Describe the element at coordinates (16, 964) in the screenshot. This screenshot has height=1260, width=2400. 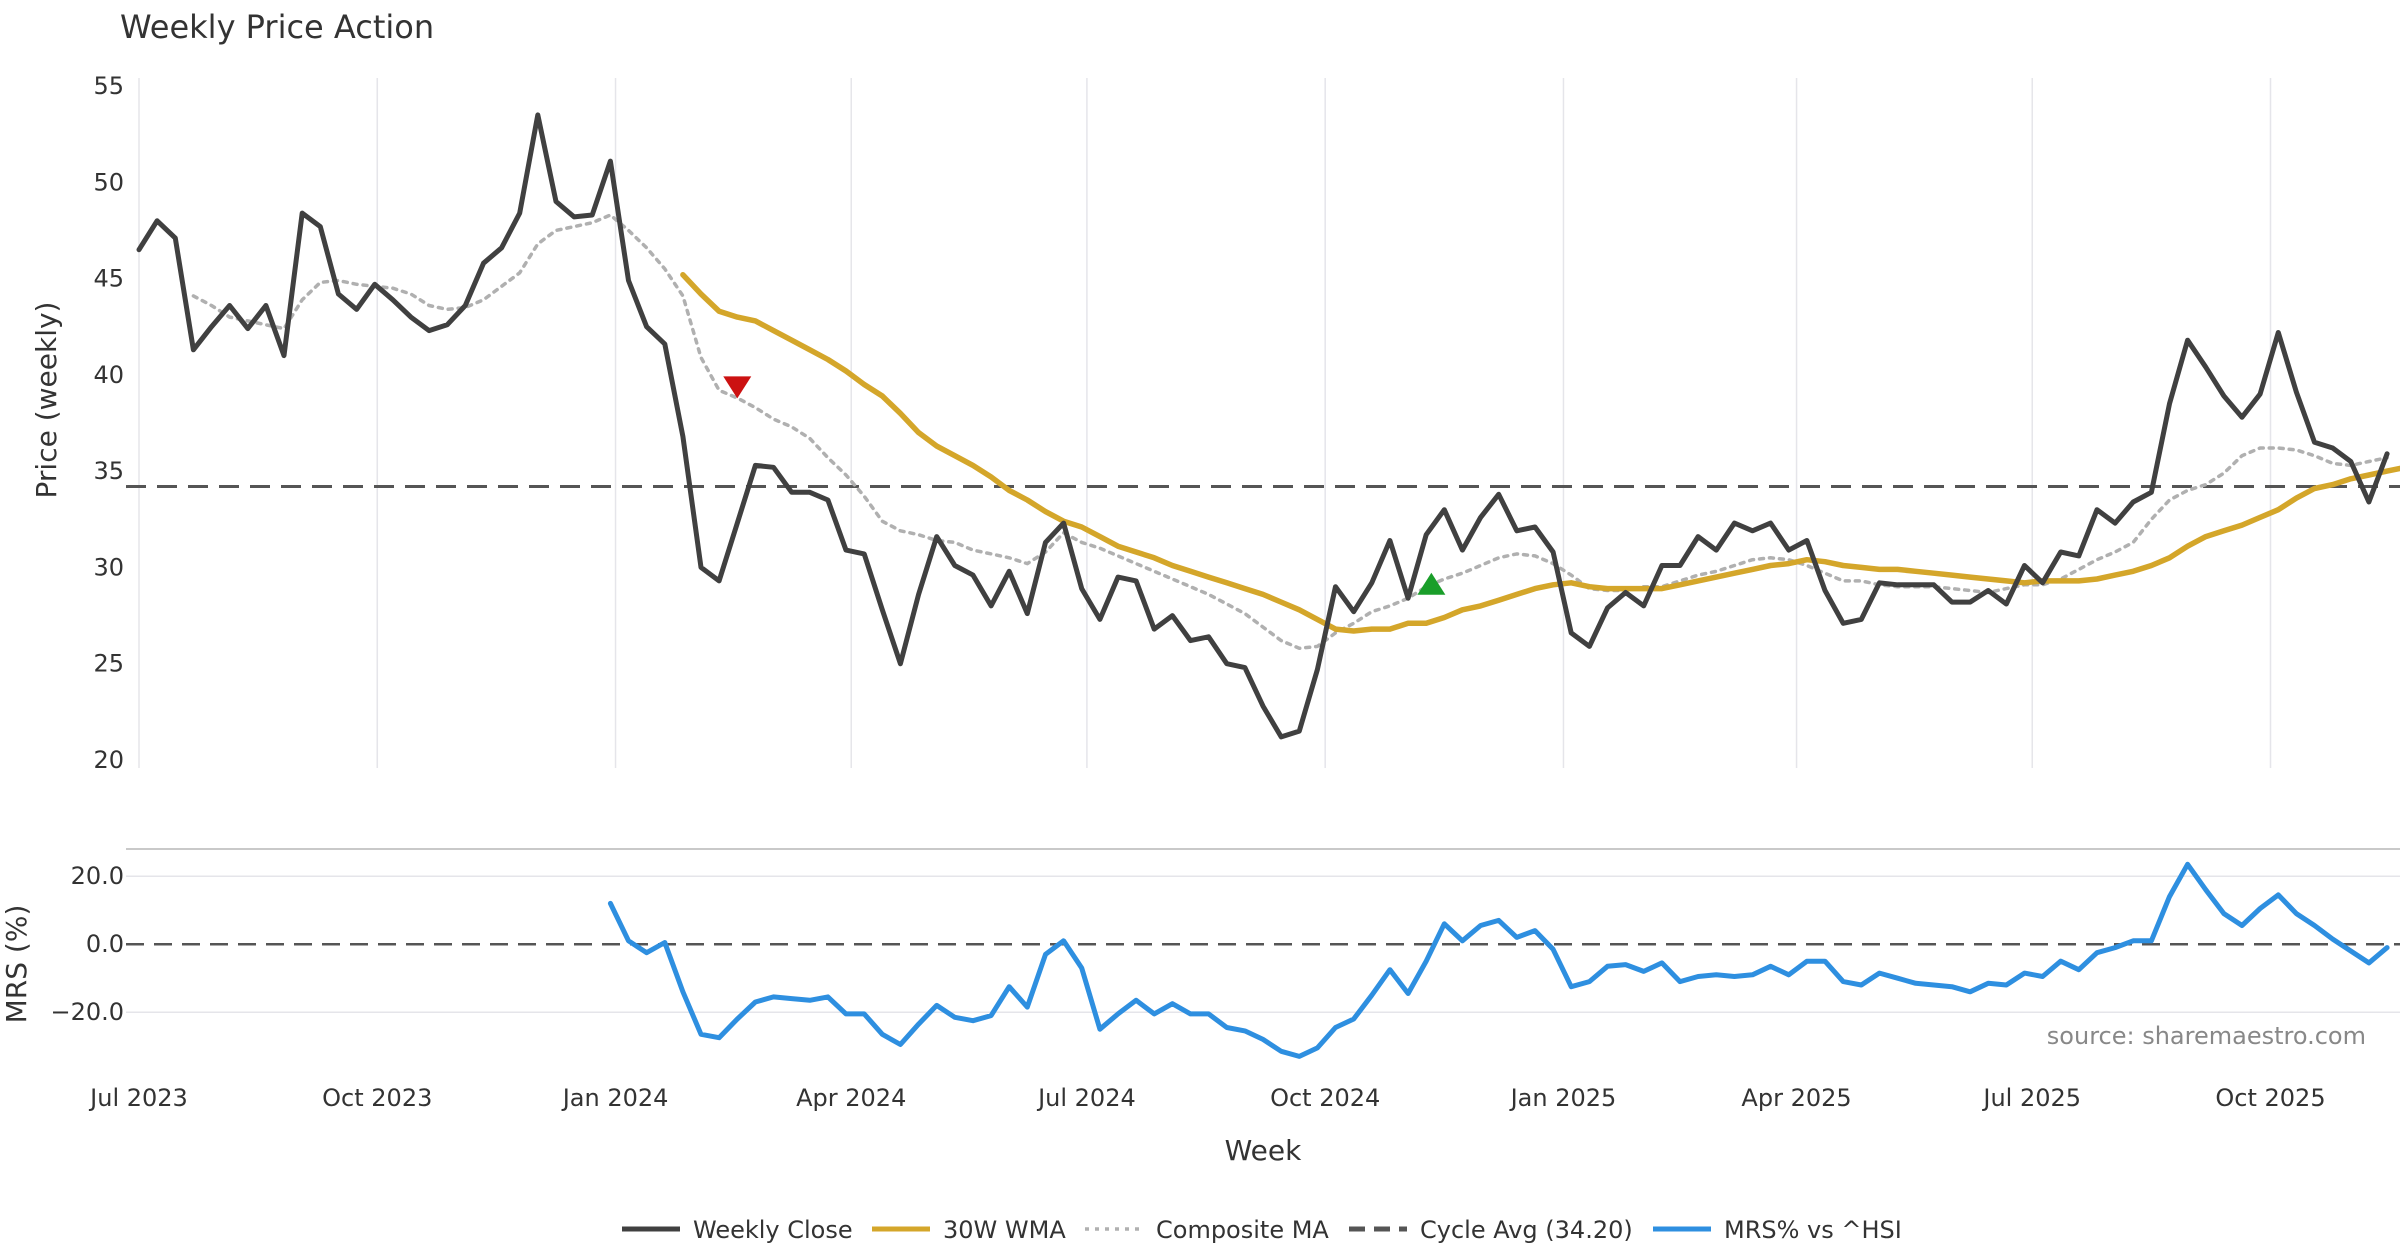
I see `mrs-y-axis-label: MRS (%)` at that location.